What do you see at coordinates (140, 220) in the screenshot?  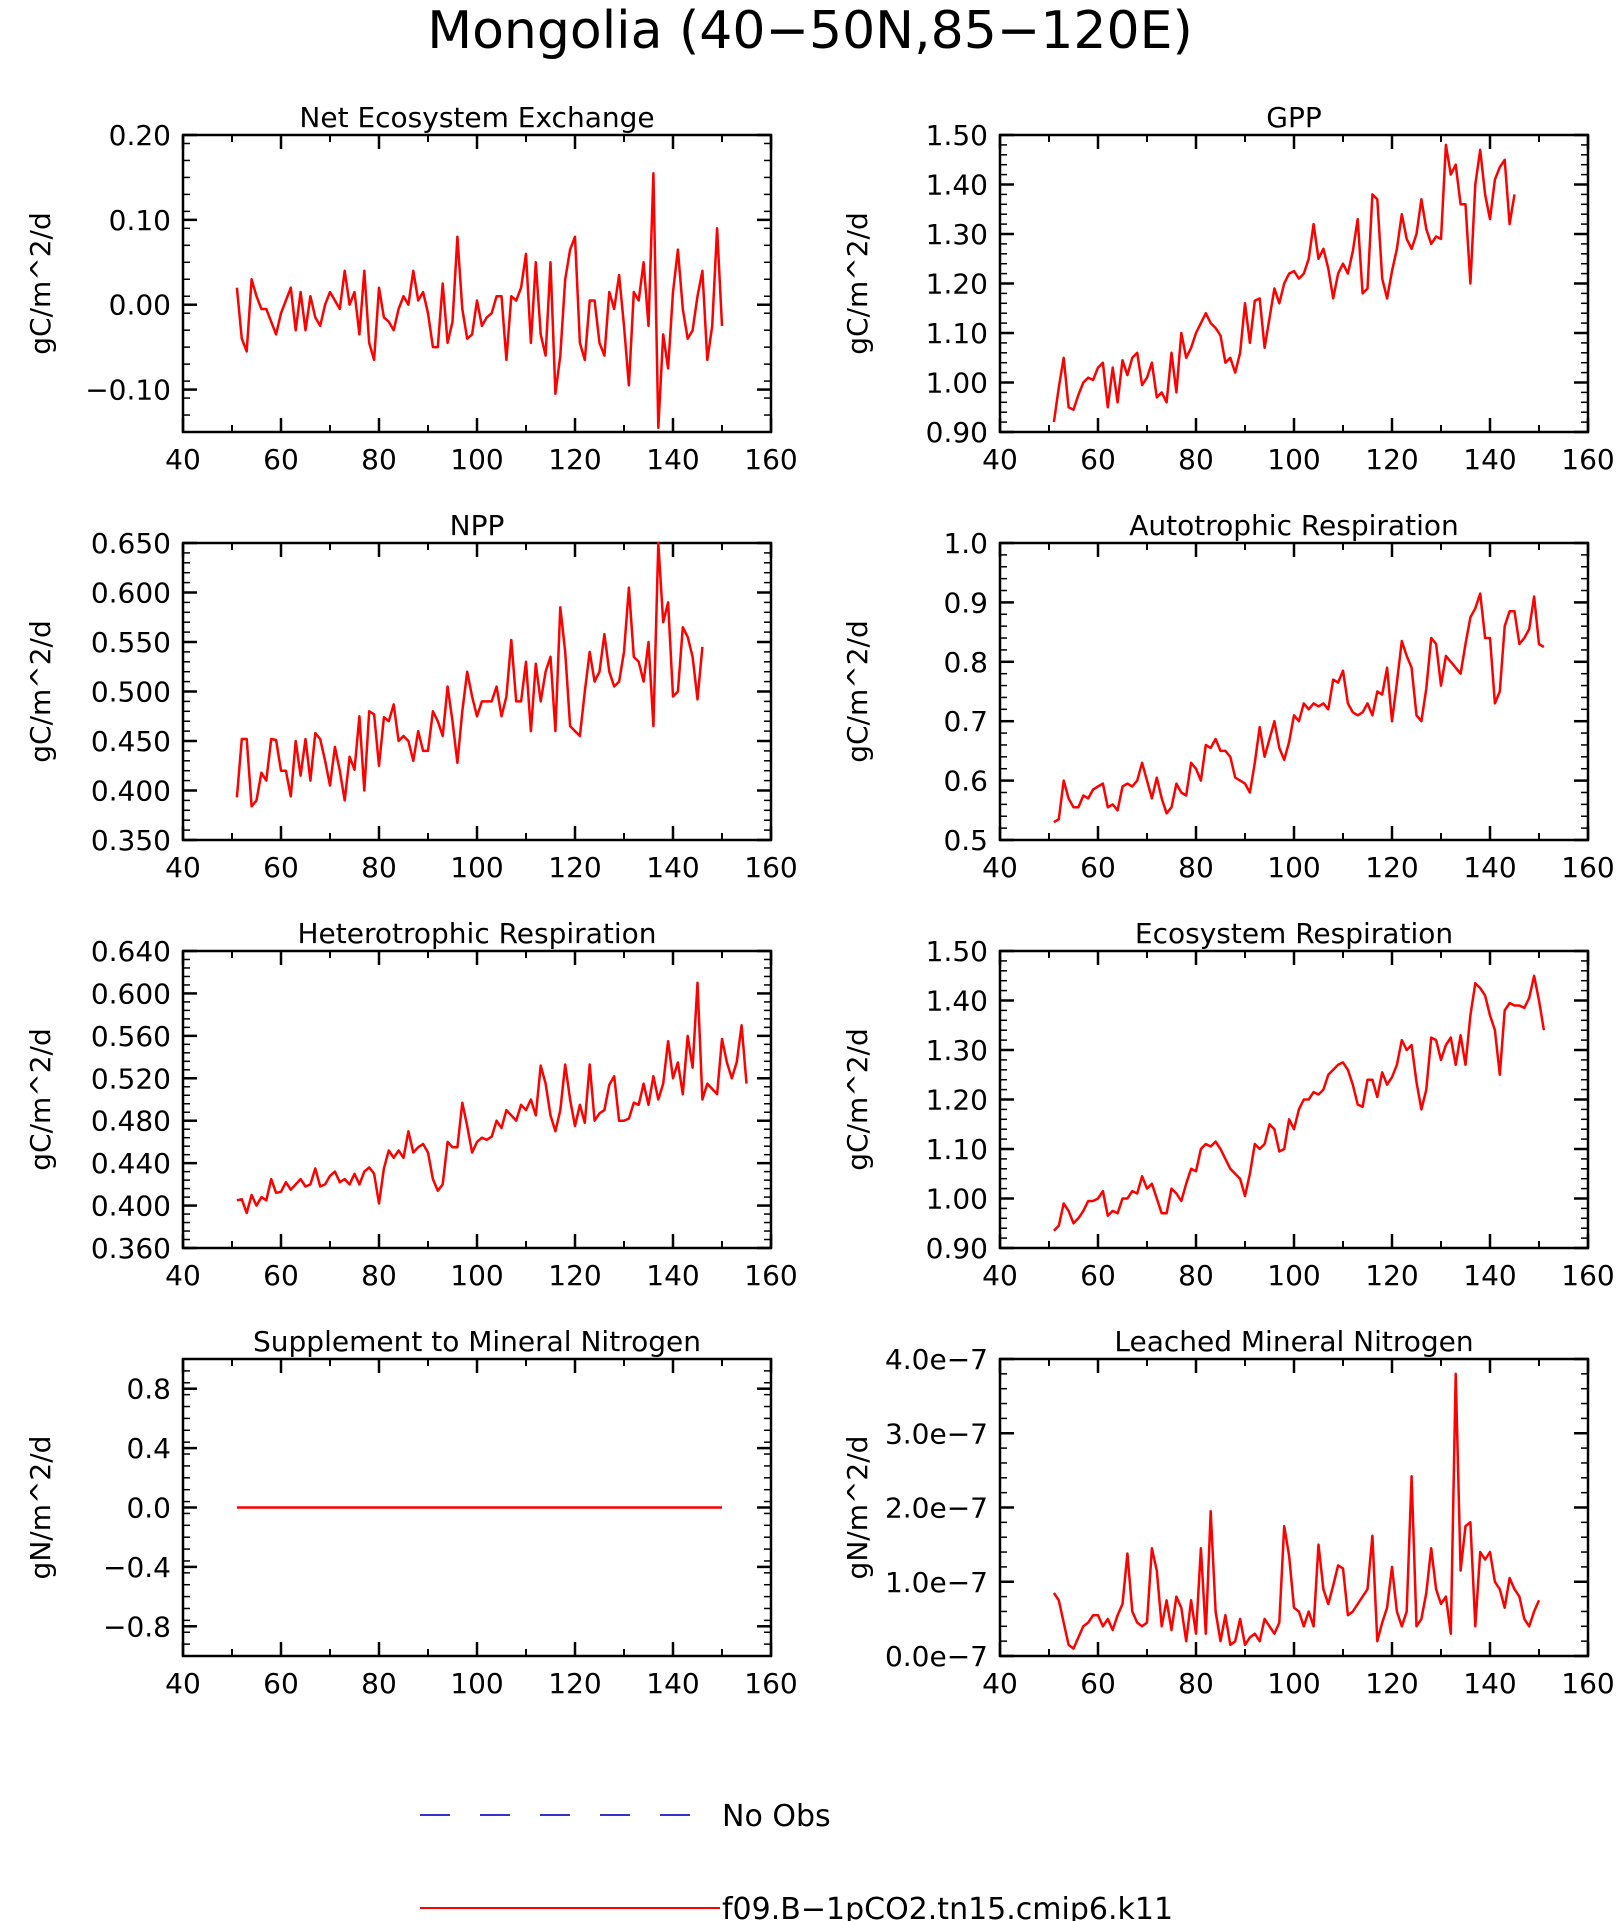 I see `y-tick-label: 0.10` at bounding box center [140, 220].